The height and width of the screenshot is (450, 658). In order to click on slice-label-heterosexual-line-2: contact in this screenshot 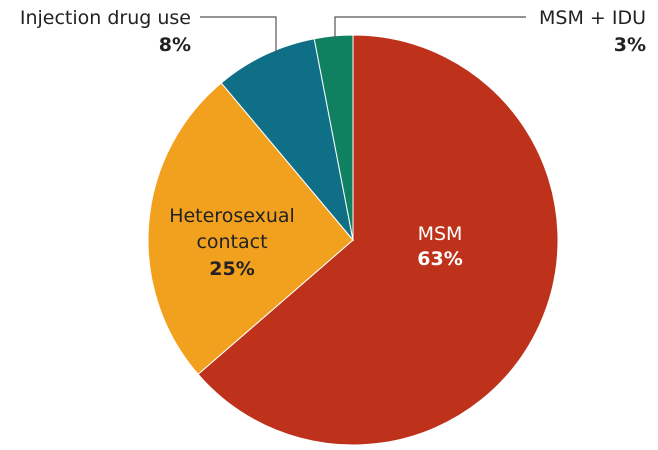, I will do `click(231, 242)`.